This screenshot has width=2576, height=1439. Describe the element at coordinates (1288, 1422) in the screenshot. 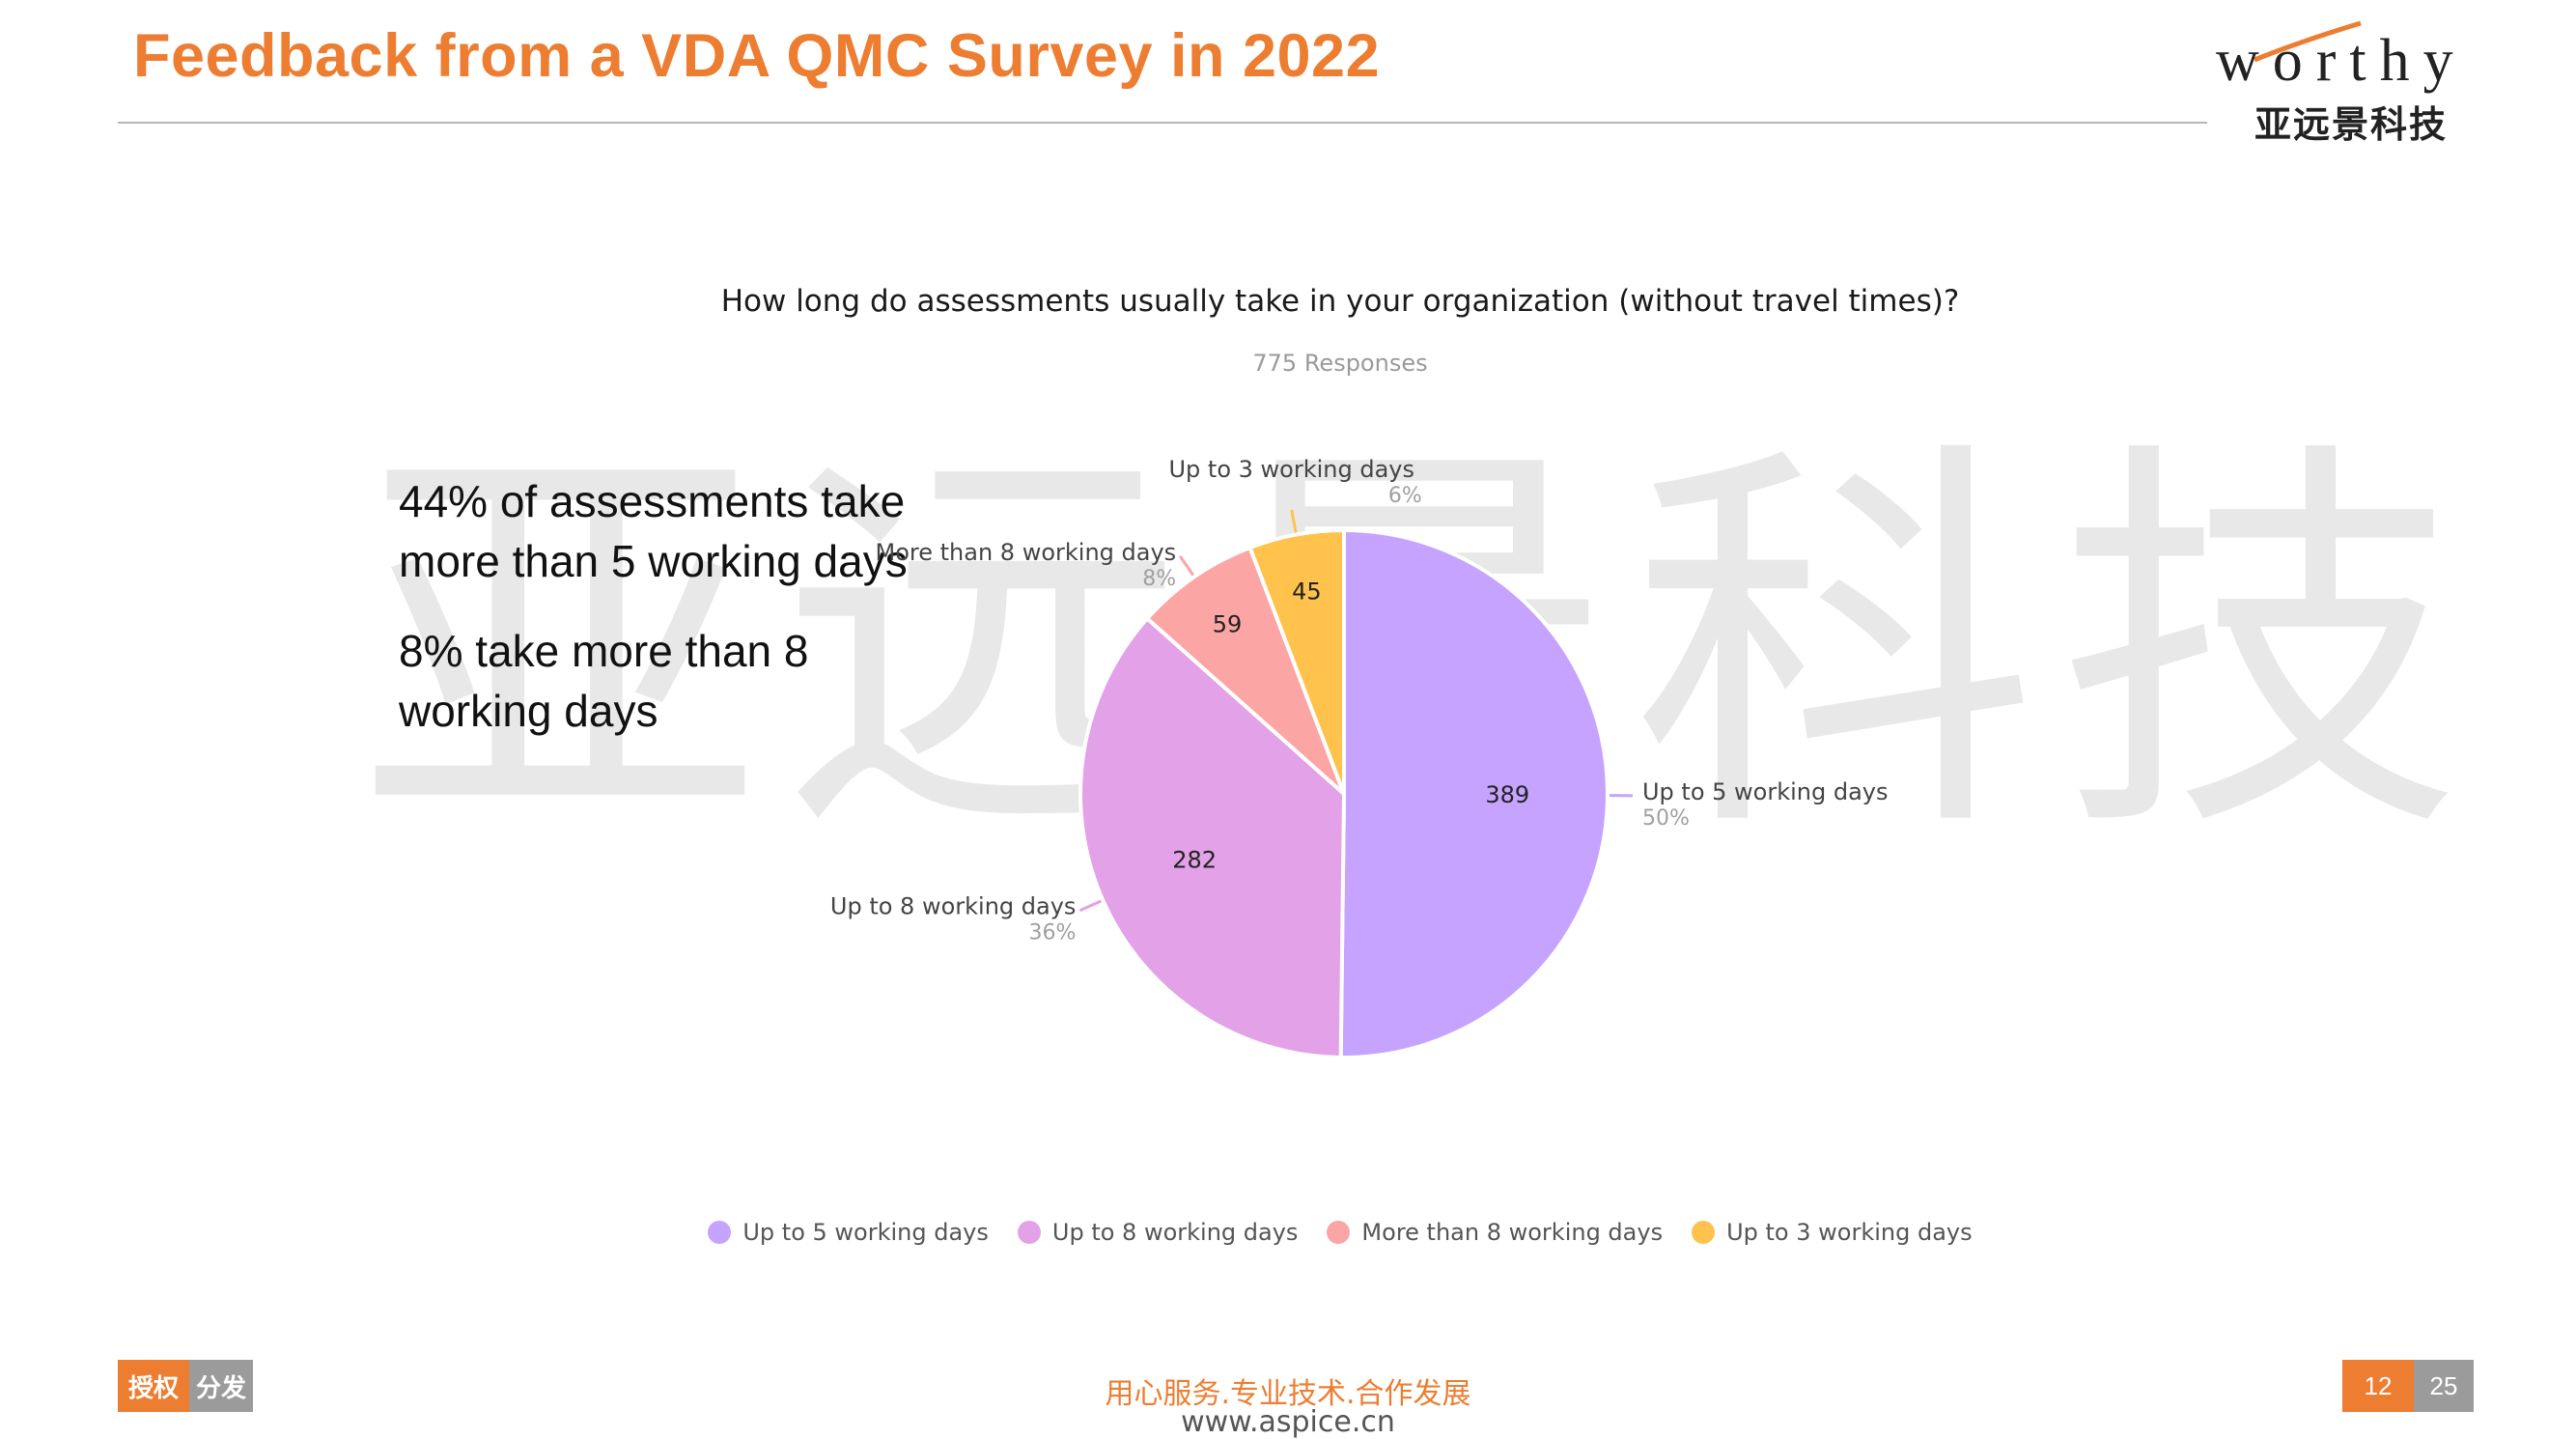

I see `footer-url: www.aspice.cn` at that location.